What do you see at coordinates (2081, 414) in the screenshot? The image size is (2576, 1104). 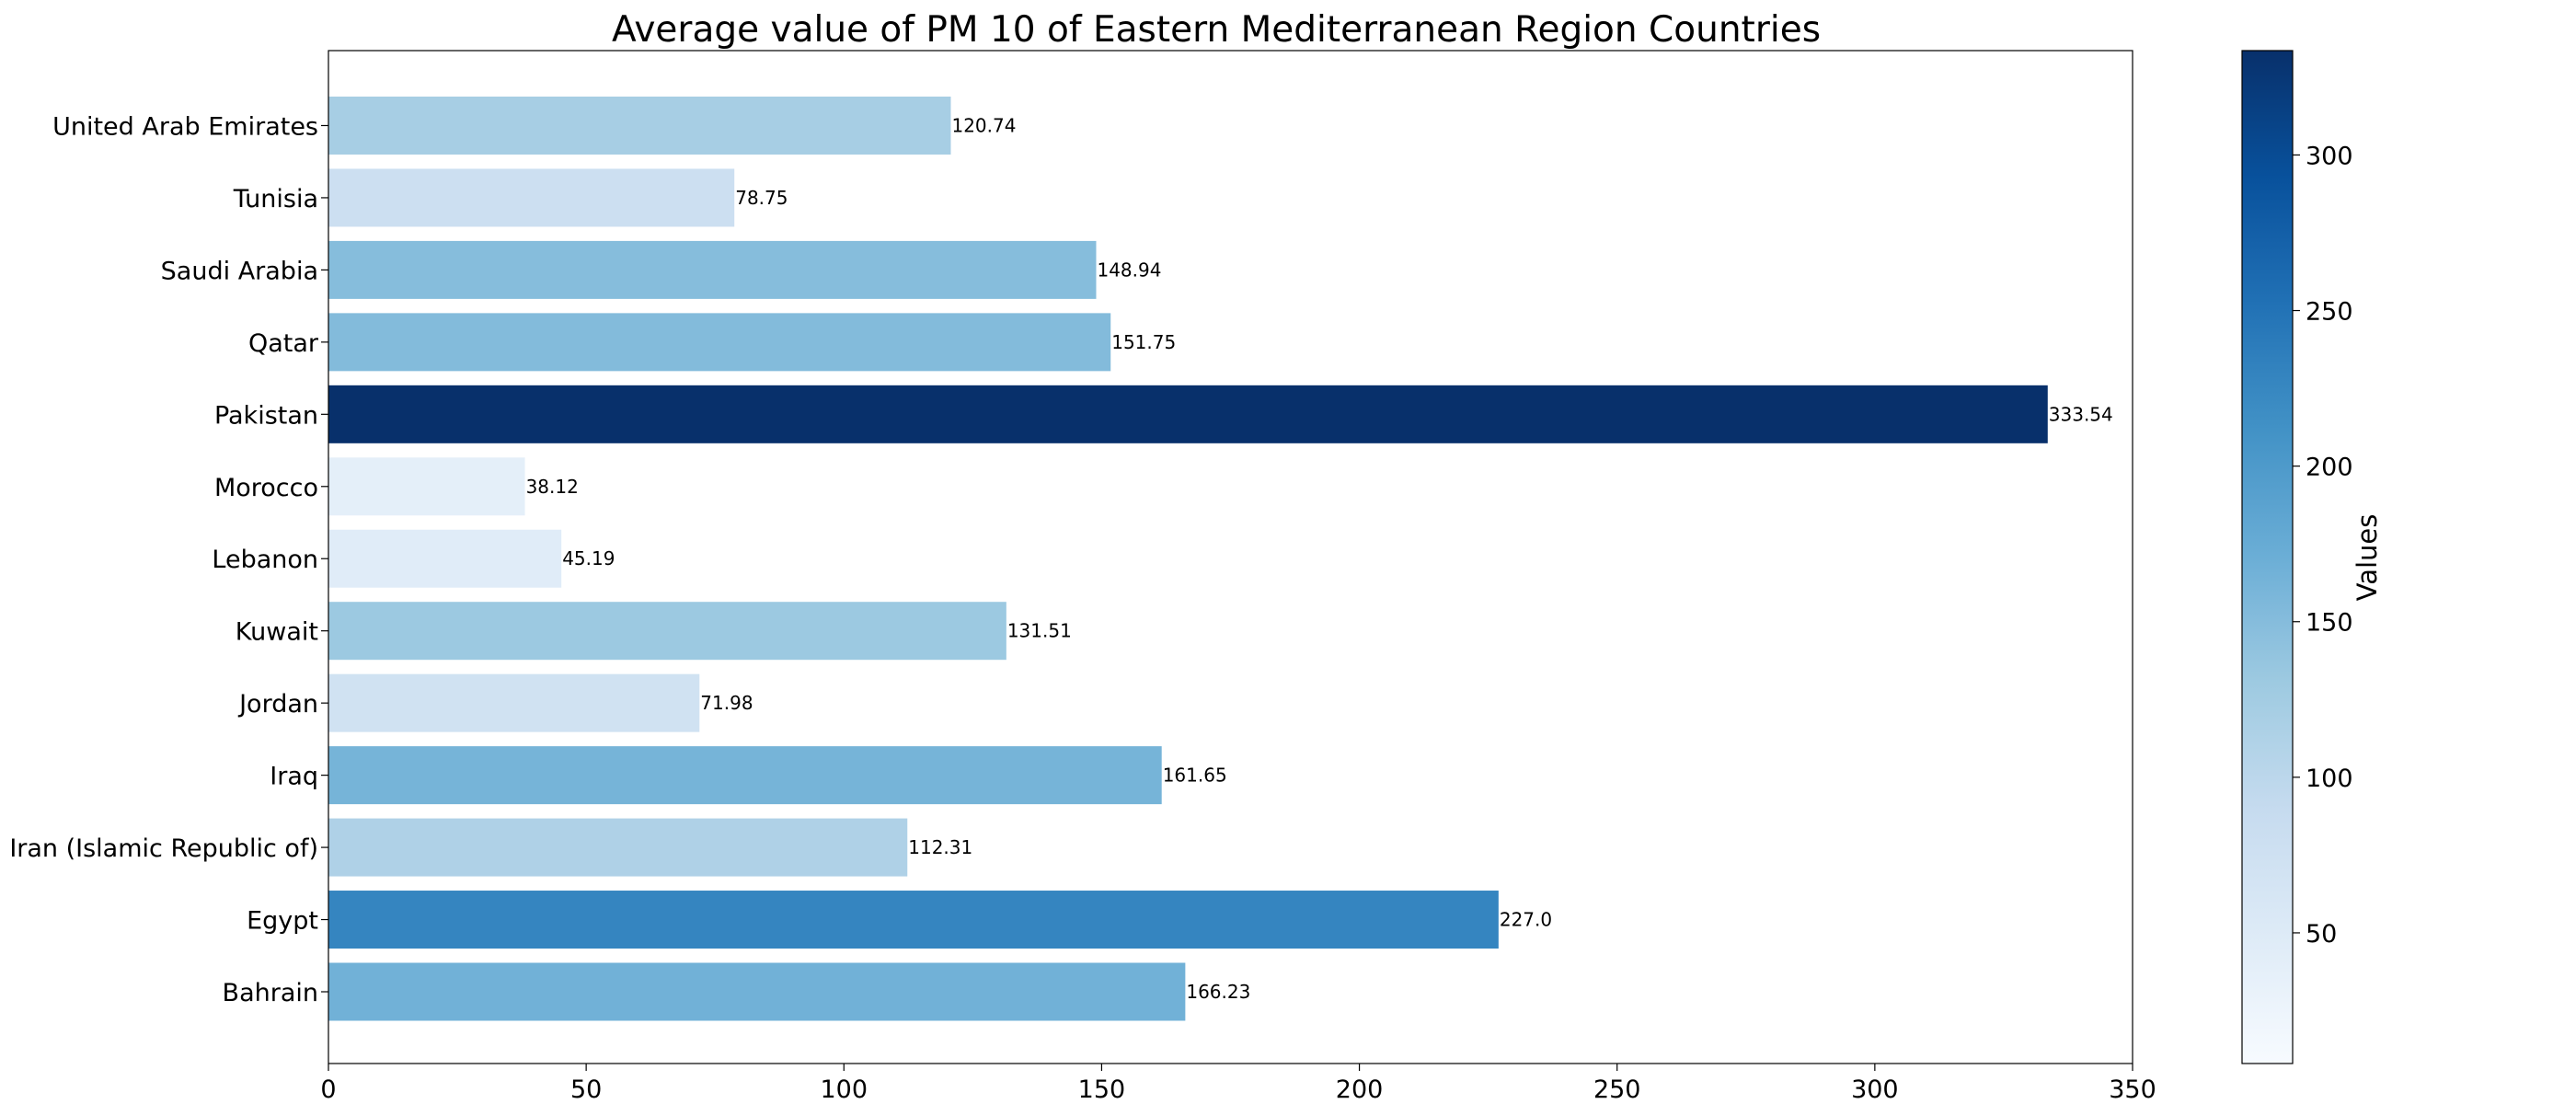 I see `data-label: 333.54` at bounding box center [2081, 414].